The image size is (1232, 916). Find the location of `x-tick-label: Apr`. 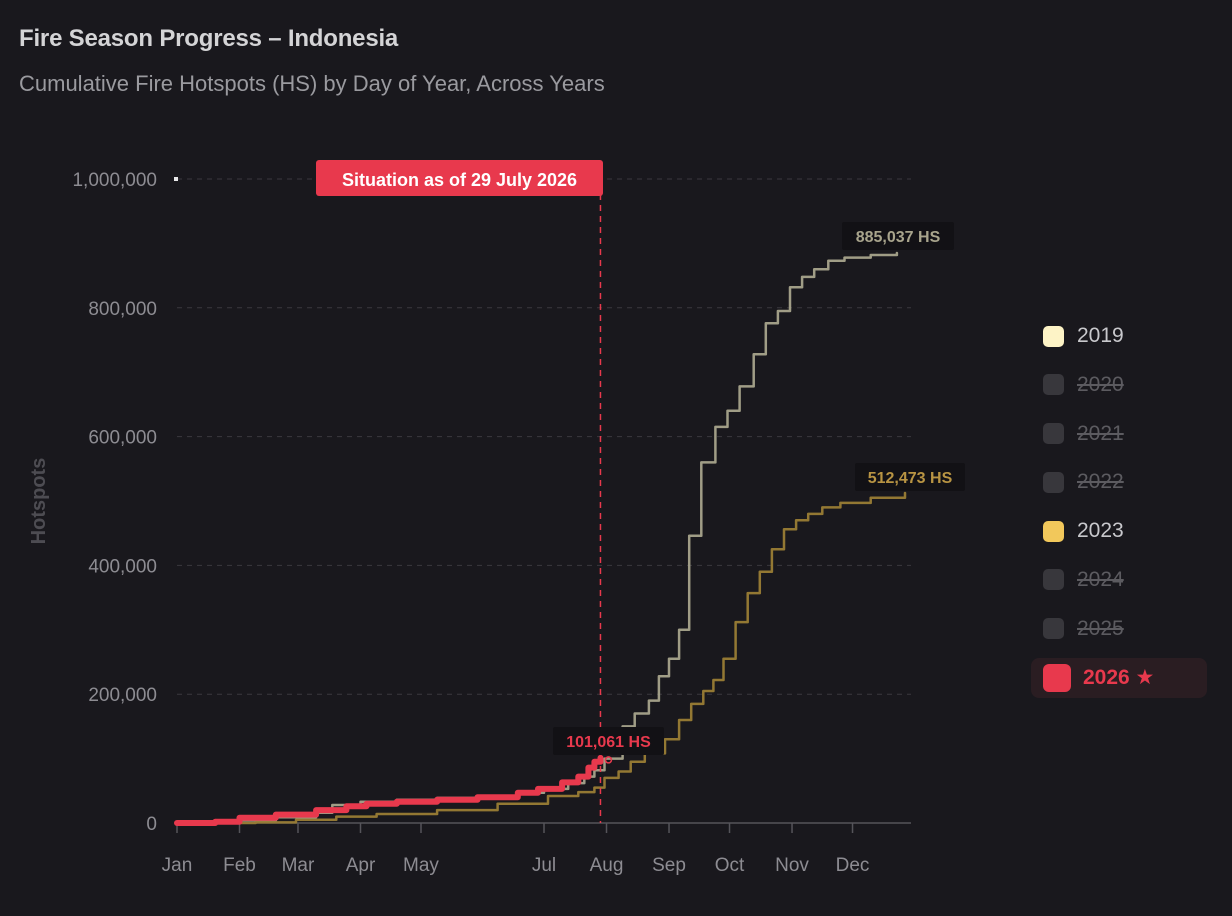

x-tick-label: Apr is located at coordinates (361, 865).